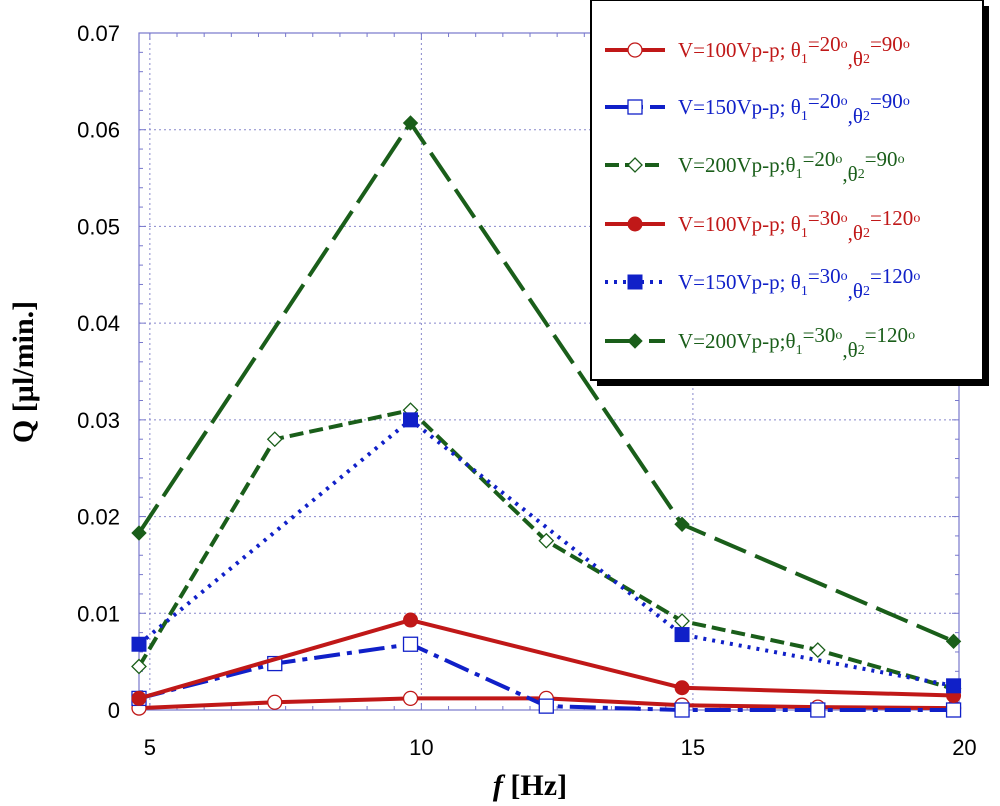 This screenshot has height=806, width=1000. What do you see at coordinates (150, 747) in the screenshot?
I see `x-tick-label: 5` at bounding box center [150, 747].